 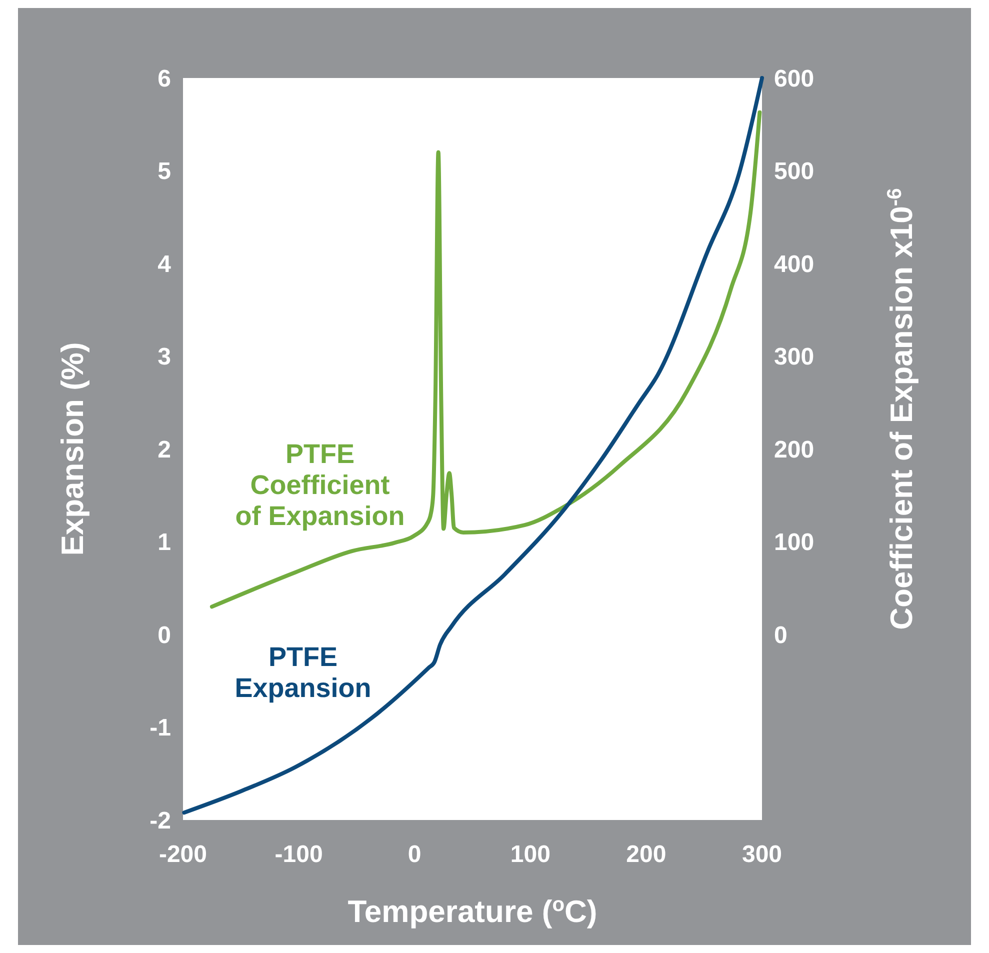 What do you see at coordinates (530, 854) in the screenshot?
I see `x-tick-label: 100` at bounding box center [530, 854].